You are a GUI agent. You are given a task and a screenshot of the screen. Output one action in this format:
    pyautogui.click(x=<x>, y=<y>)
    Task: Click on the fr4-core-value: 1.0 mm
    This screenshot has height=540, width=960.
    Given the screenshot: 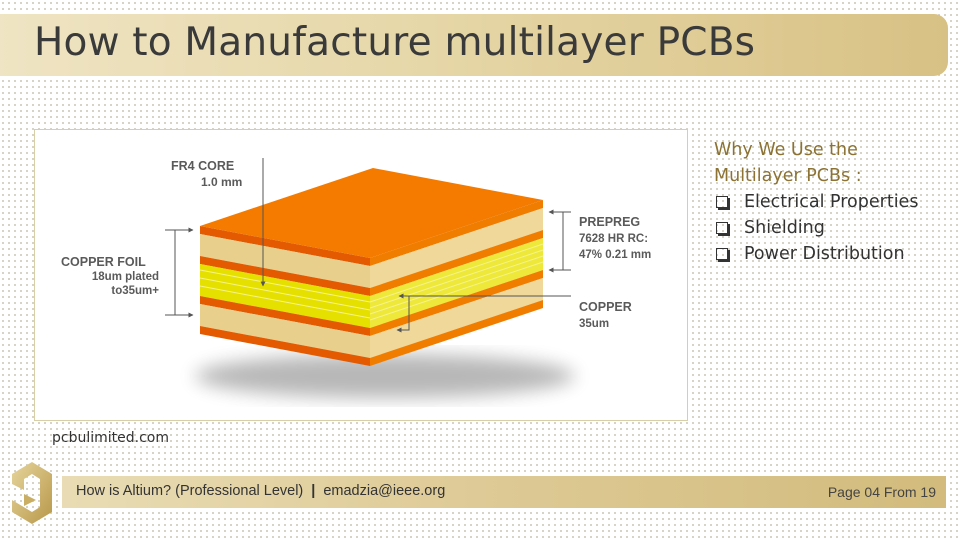 What is the action you would take?
    pyautogui.click(x=221, y=182)
    